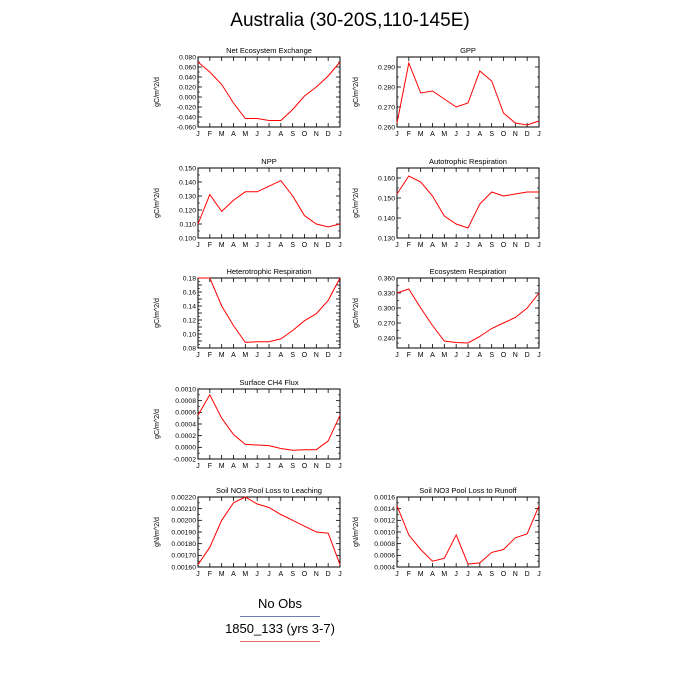 The height and width of the screenshot is (700, 700). Describe the element at coordinates (189, 320) in the screenshot. I see `y-tick-label: 0.12` at that location.